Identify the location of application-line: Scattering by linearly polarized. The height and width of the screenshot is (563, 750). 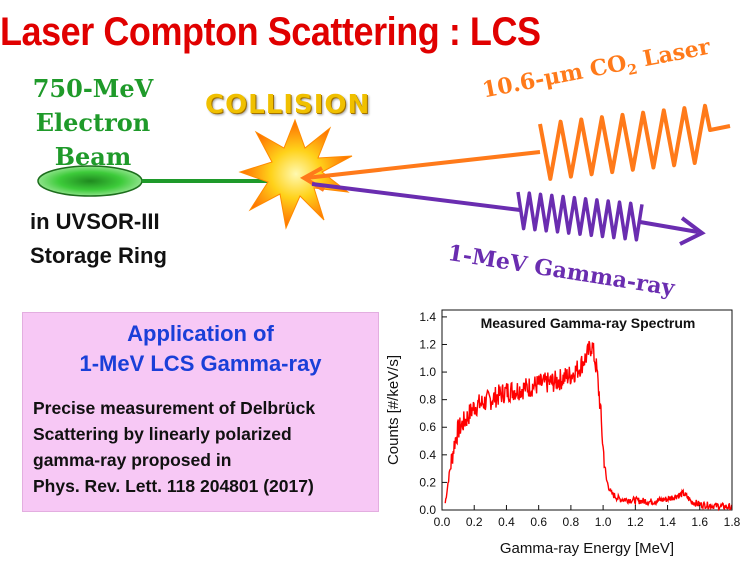
(162, 434).